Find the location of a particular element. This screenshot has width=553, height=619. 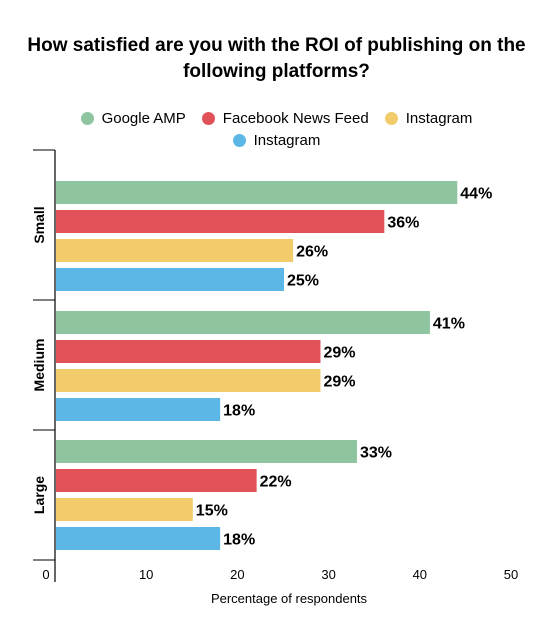

category-label-large: Large is located at coordinates (39, 495).